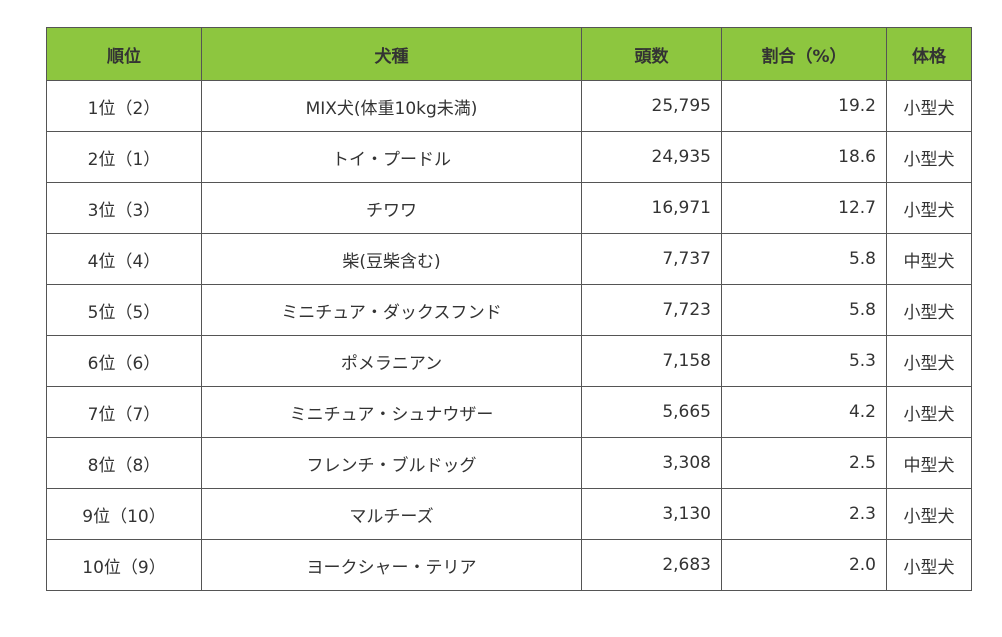 The width and height of the screenshot is (1002, 637). I want to click on breed-cell: ミニチュア・ダックスフンド, so click(391, 310).